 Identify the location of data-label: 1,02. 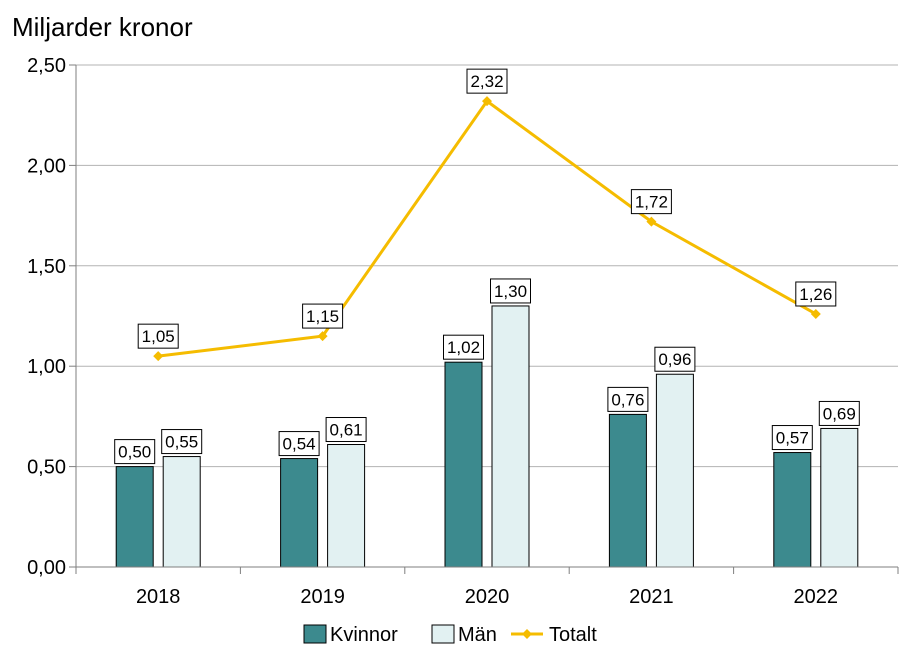
(463, 347).